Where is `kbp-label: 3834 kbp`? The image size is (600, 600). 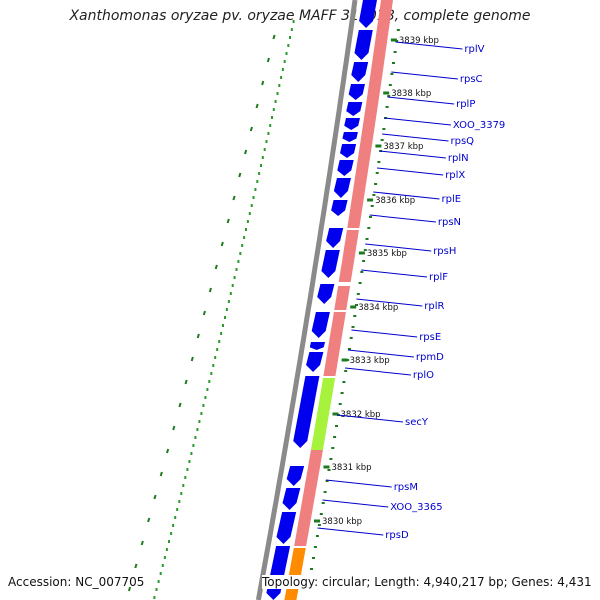
kbp-label: 3834 kbp is located at coordinates (378, 308).